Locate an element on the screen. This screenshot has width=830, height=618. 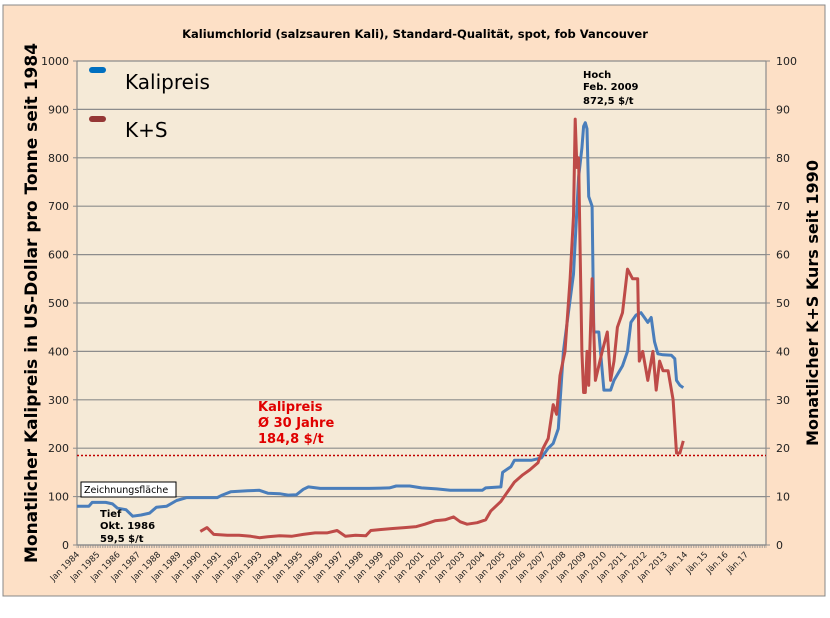
y-tick-label: 800 is located at coordinates (58, 158).